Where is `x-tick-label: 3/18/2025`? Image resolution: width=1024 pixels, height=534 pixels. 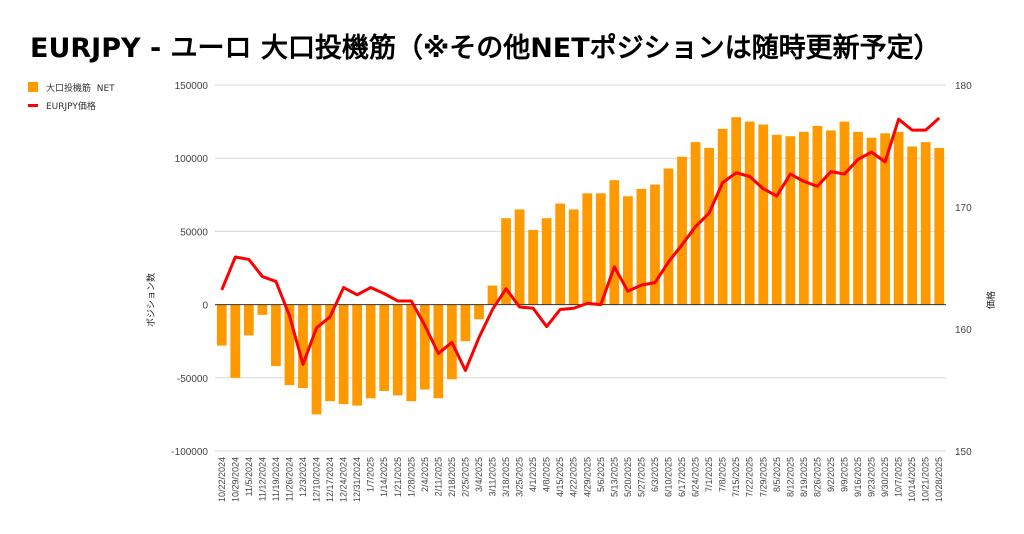 x-tick-label: 3/18/2025 is located at coordinates (506, 477).